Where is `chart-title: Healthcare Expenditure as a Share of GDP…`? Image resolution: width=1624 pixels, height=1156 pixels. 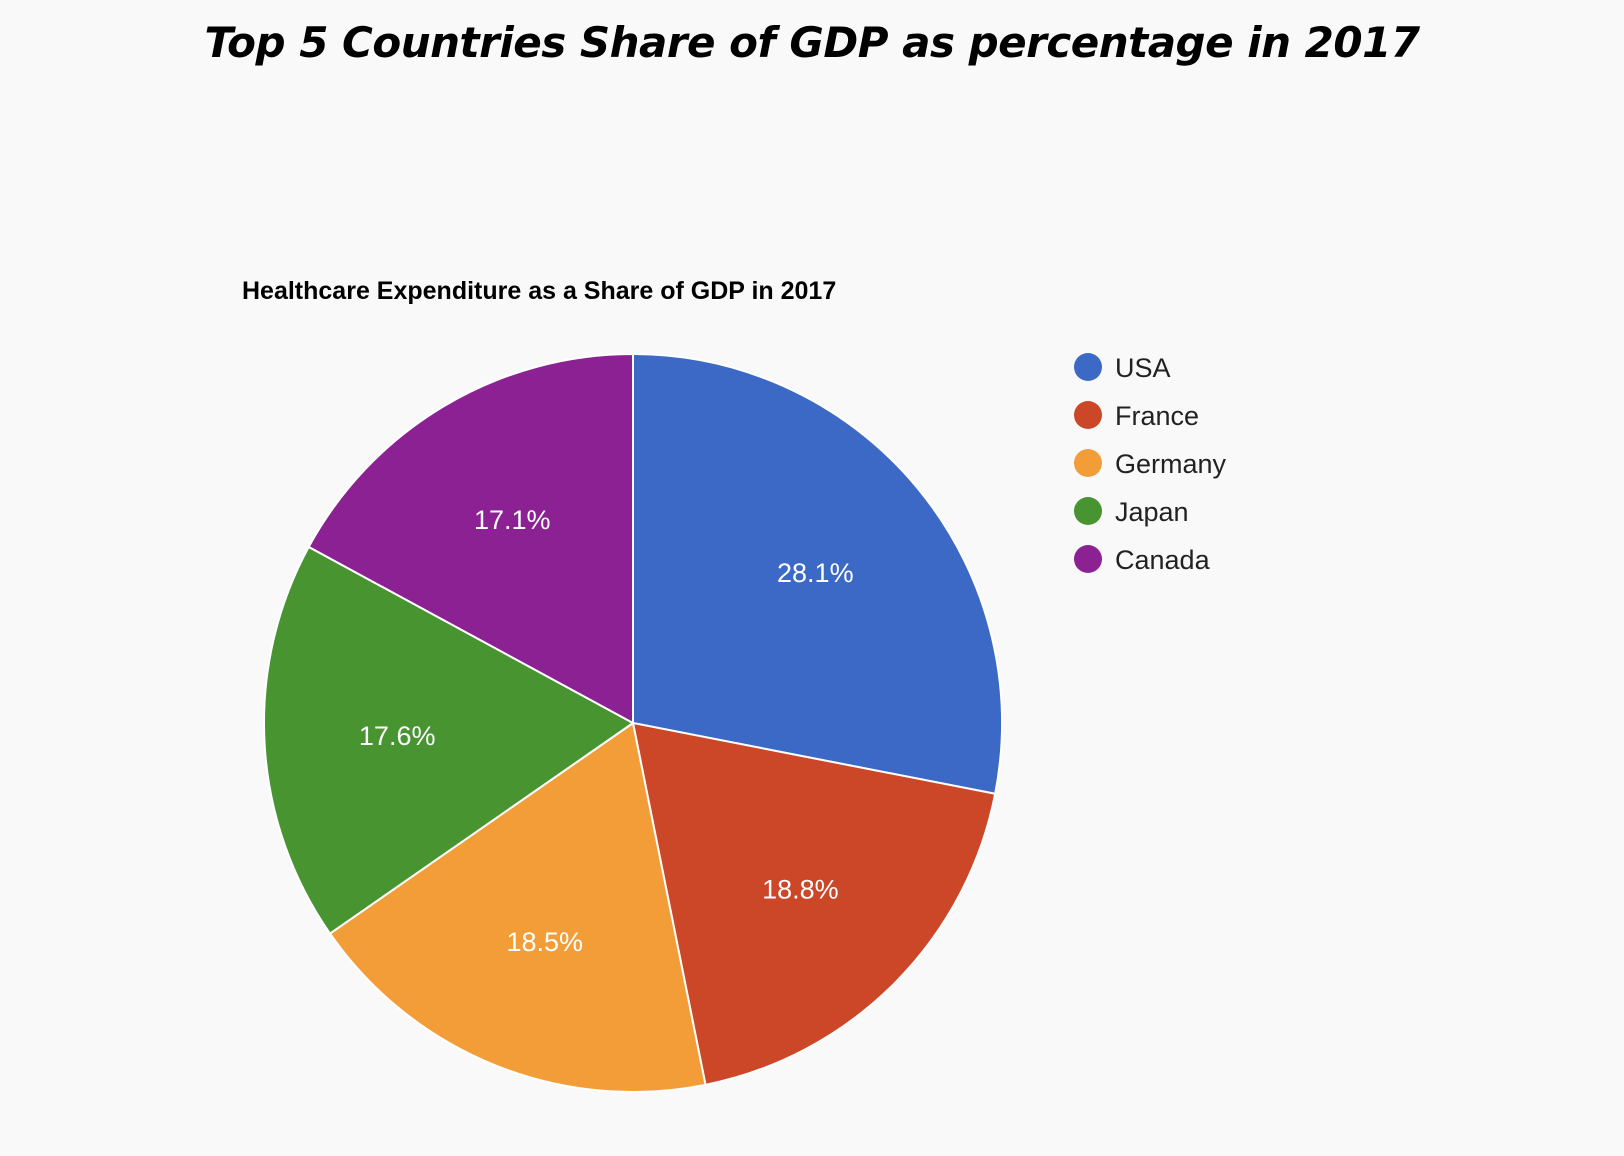 chart-title: Healthcare Expenditure as a Share of GDP… is located at coordinates (539, 291).